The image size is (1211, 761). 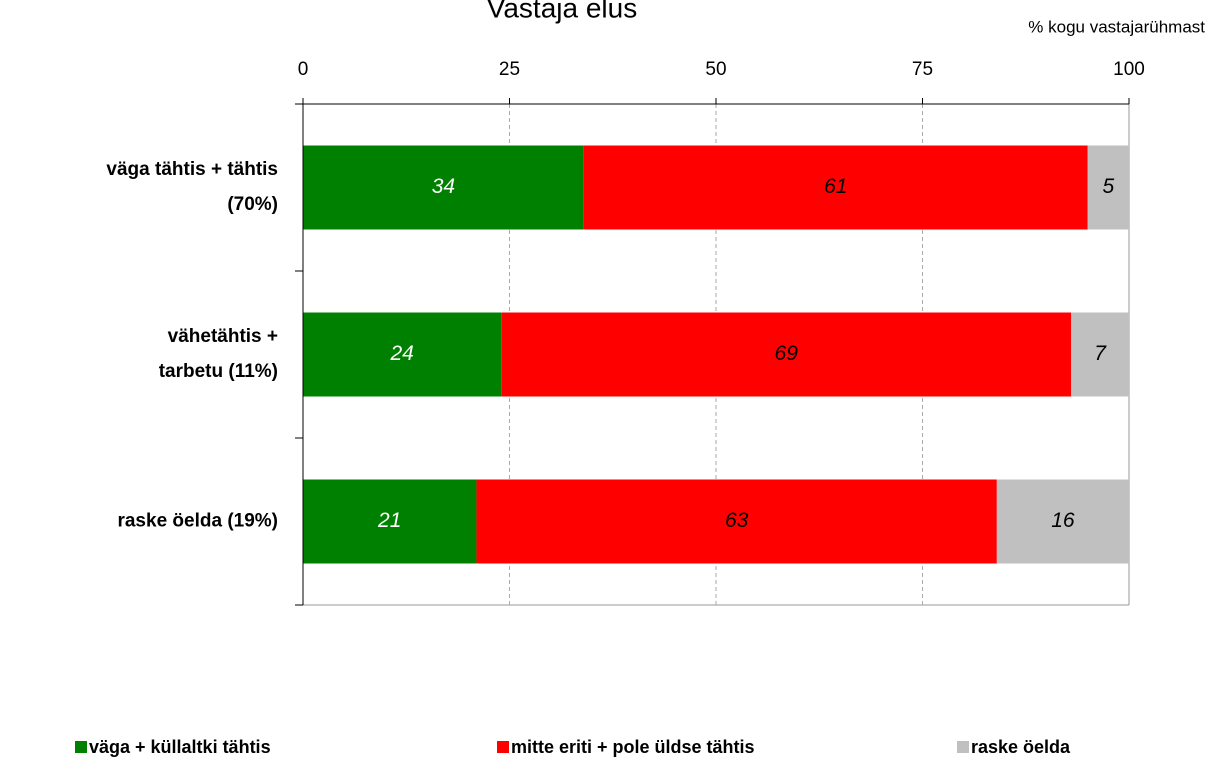 I want to click on legend-label: väga + küllaltki tähtis, so click(x=180, y=747).